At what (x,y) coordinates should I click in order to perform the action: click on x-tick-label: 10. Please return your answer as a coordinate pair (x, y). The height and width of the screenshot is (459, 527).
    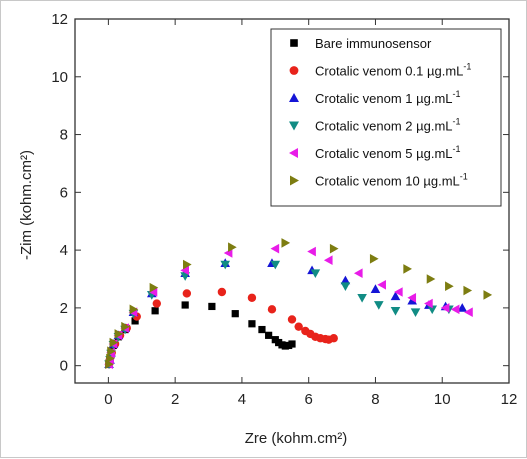
    Looking at the image, I should click on (442, 399).